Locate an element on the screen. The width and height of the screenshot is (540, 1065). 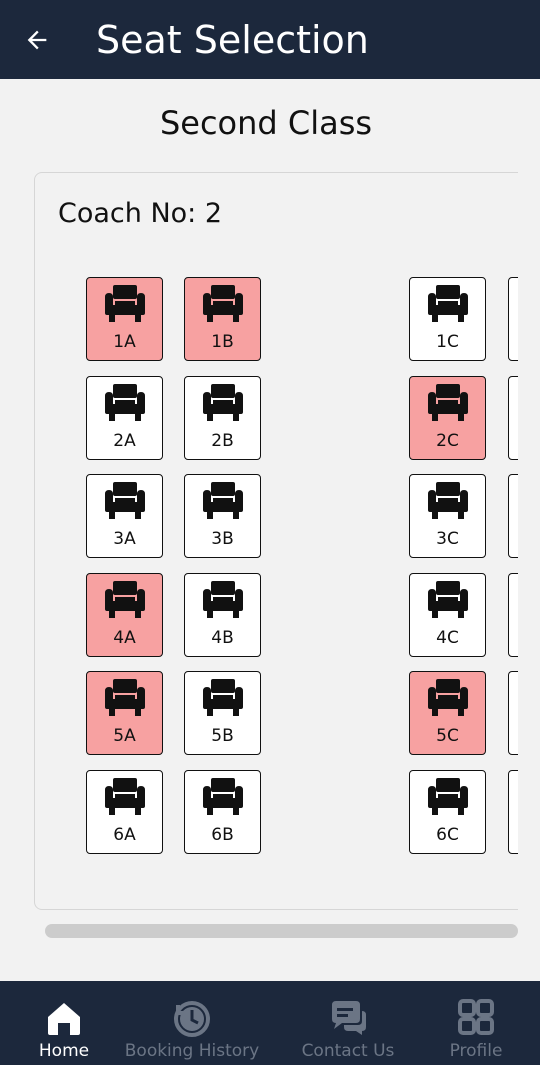
seat-label: 2C is located at coordinates (447, 441).